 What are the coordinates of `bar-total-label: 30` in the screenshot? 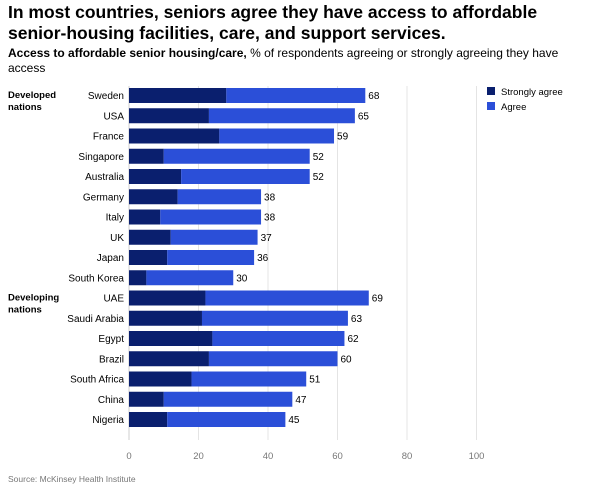 It's located at (242, 278).